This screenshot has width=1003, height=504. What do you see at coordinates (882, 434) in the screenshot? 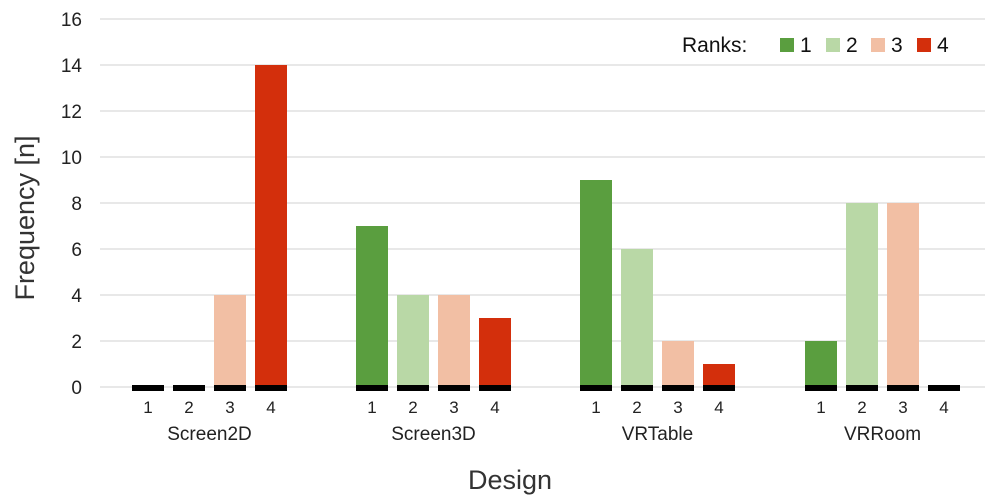
I see `group-label: VRRoom` at bounding box center [882, 434].